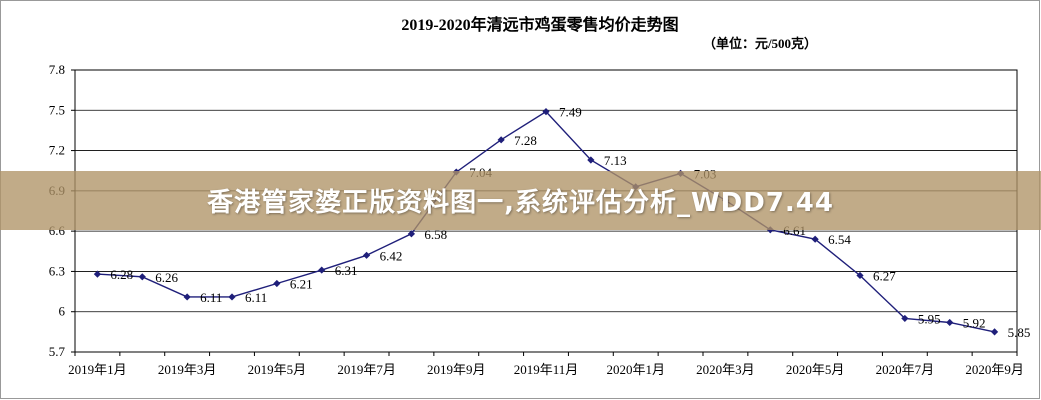 This screenshot has width=1041, height=400. I want to click on x-tick-label: 2019年1月, so click(97, 369).